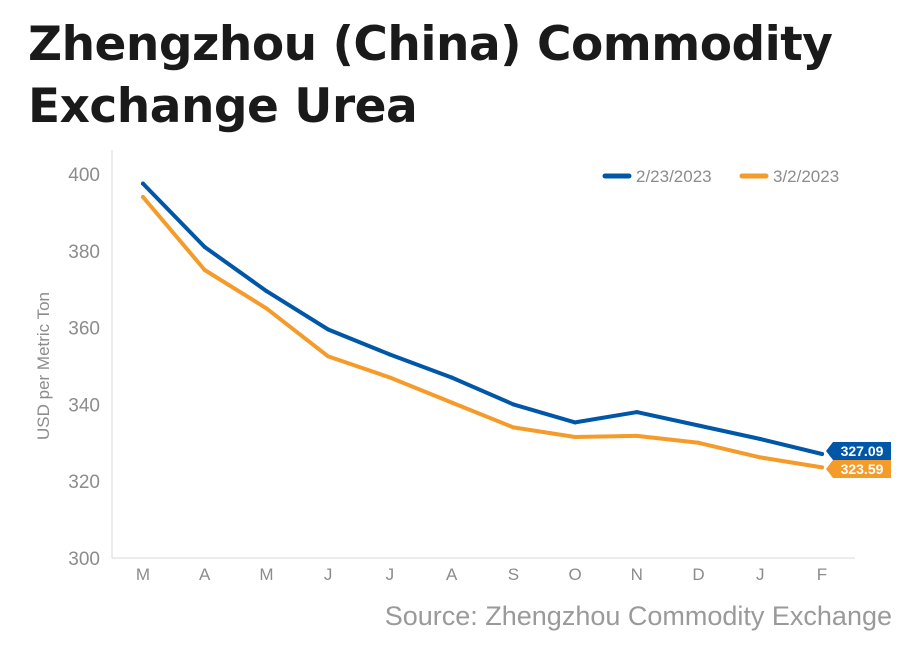 The image size is (917, 654). I want to click on end-value-label: 327.09, so click(862, 451).